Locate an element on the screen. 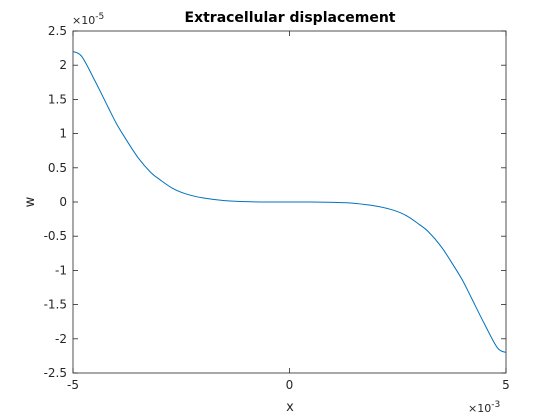 The width and height of the screenshot is (560, 420). y-axis-label: w is located at coordinates (30, 201).